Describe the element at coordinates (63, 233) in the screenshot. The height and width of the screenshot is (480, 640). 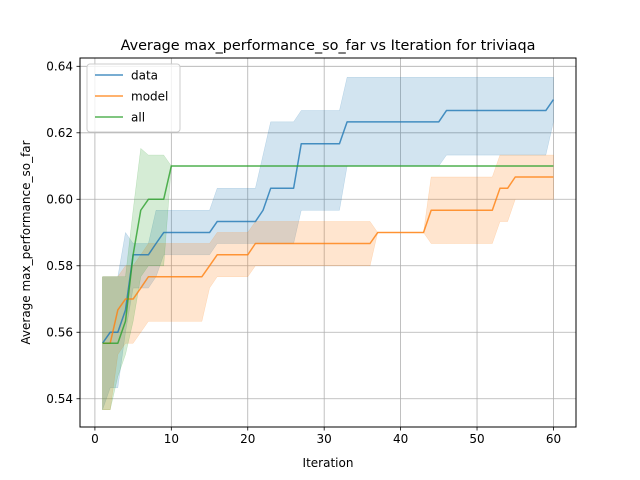
I see `y-axis-ticks: 0.54 0.56 0.58 0.60 0.62 0.64` at that location.